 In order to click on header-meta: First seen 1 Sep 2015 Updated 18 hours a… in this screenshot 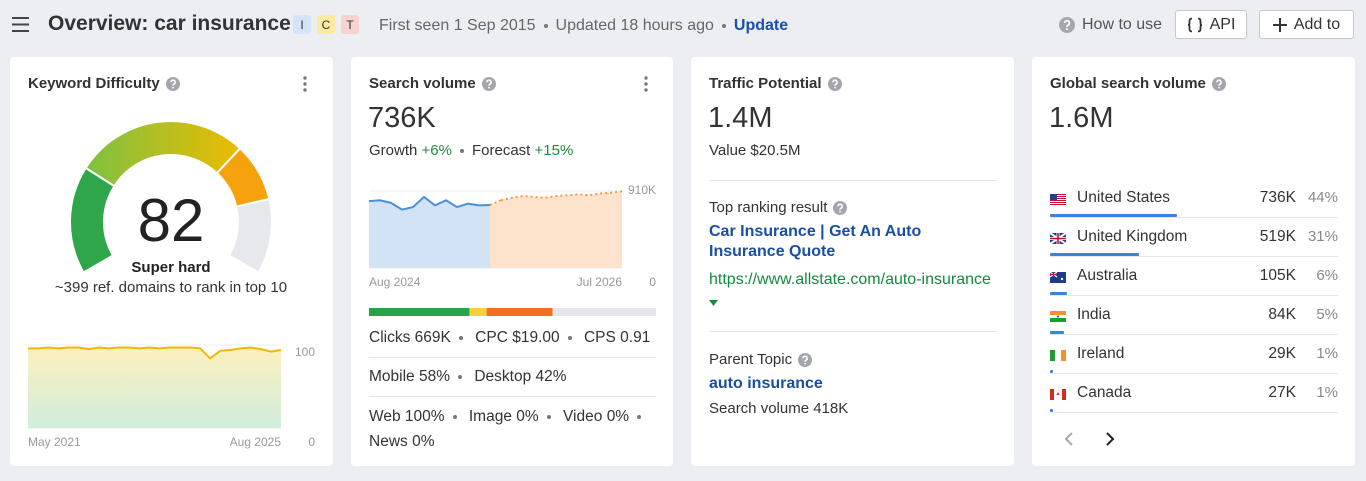, I will do `click(583, 26)`.